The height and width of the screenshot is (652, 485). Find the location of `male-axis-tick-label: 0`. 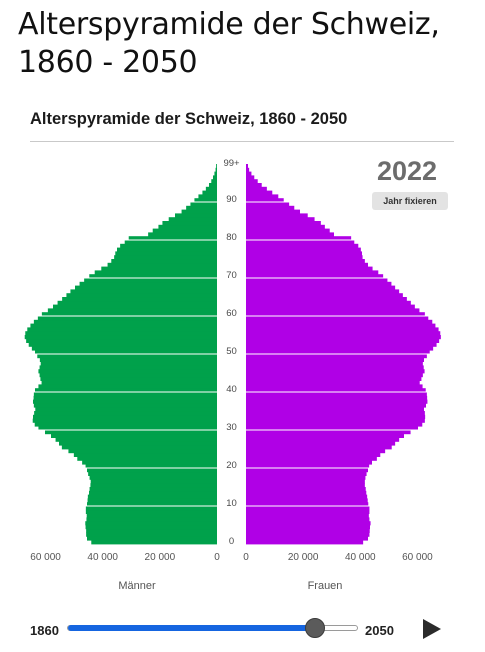

male-axis-tick-label: 0 is located at coordinates (217, 557).